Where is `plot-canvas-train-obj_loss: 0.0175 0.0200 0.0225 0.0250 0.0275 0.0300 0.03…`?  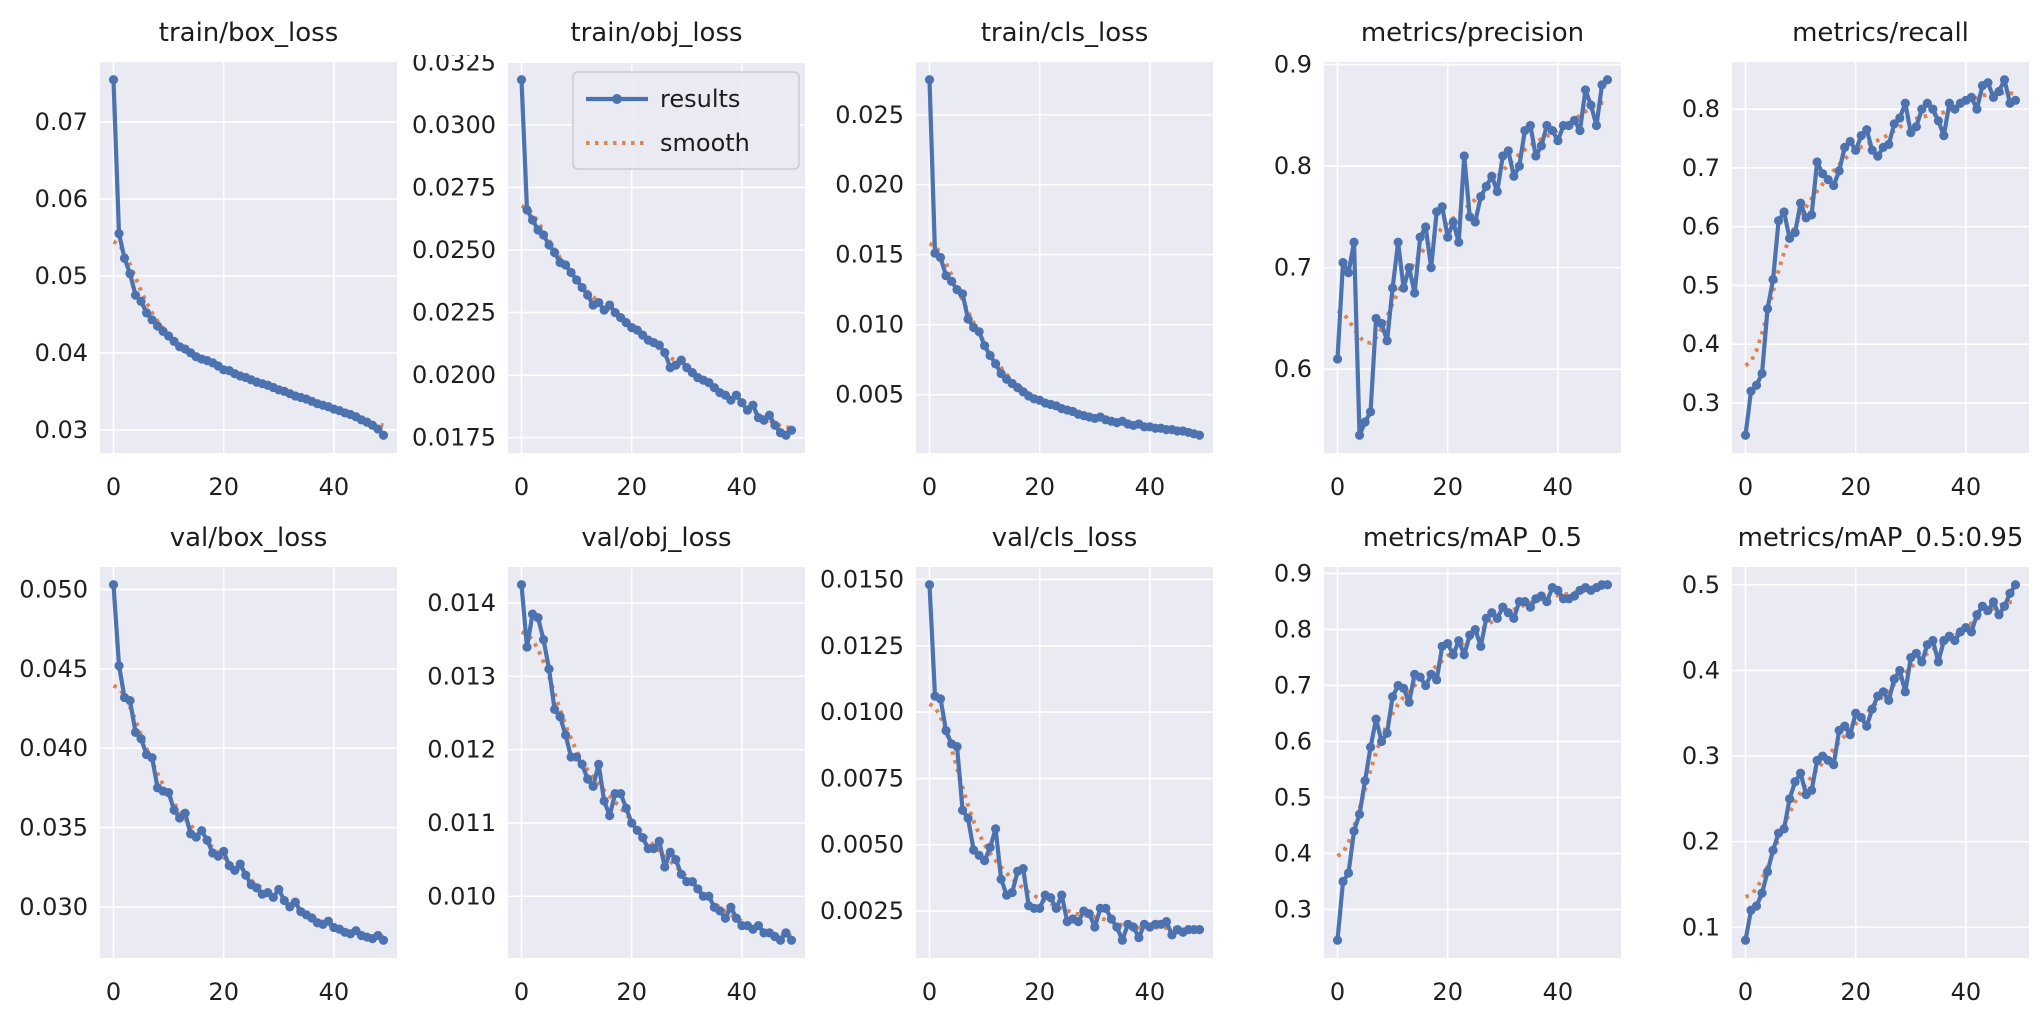
plot-canvas-train-obj_loss: 0.0175 0.0200 0.0225 0.0250 0.0275 0.0300 0.03… is located at coordinates (608, 278).